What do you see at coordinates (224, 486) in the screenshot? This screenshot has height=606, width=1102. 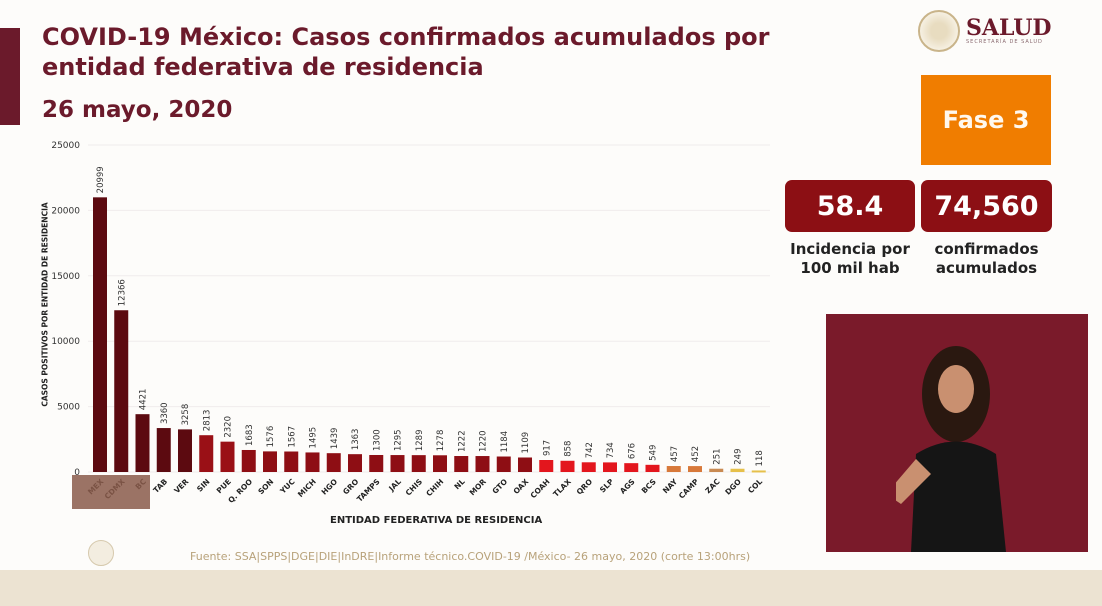 I see `x-tick-label: PUE` at bounding box center [224, 486].